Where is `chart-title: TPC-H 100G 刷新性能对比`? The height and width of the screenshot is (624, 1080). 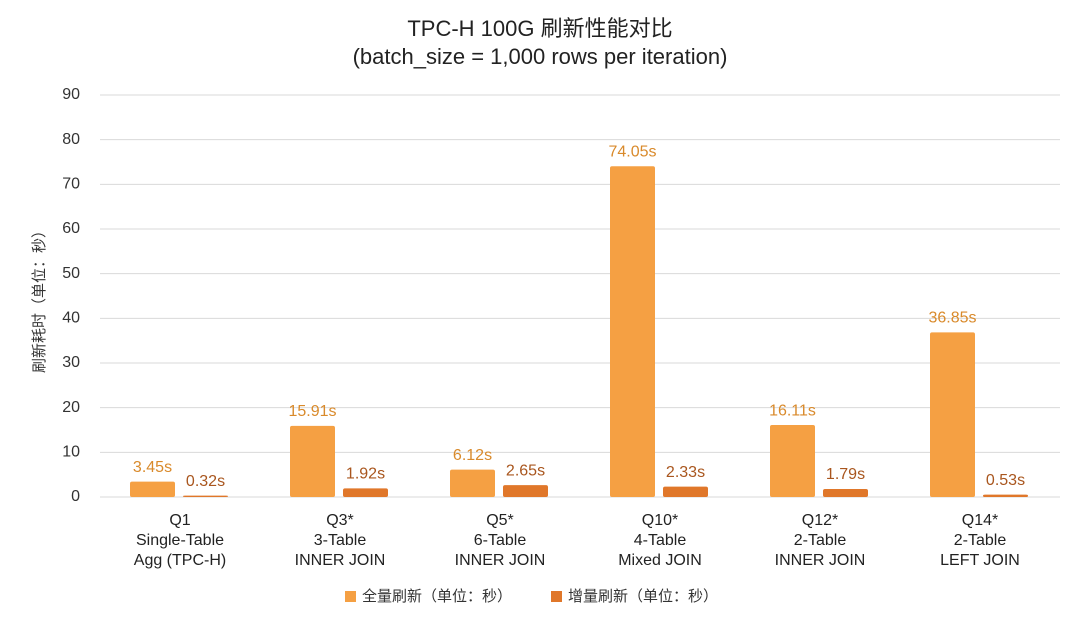 chart-title: TPC-H 100G 刷新性能对比 is located at coordinates (539, 28).